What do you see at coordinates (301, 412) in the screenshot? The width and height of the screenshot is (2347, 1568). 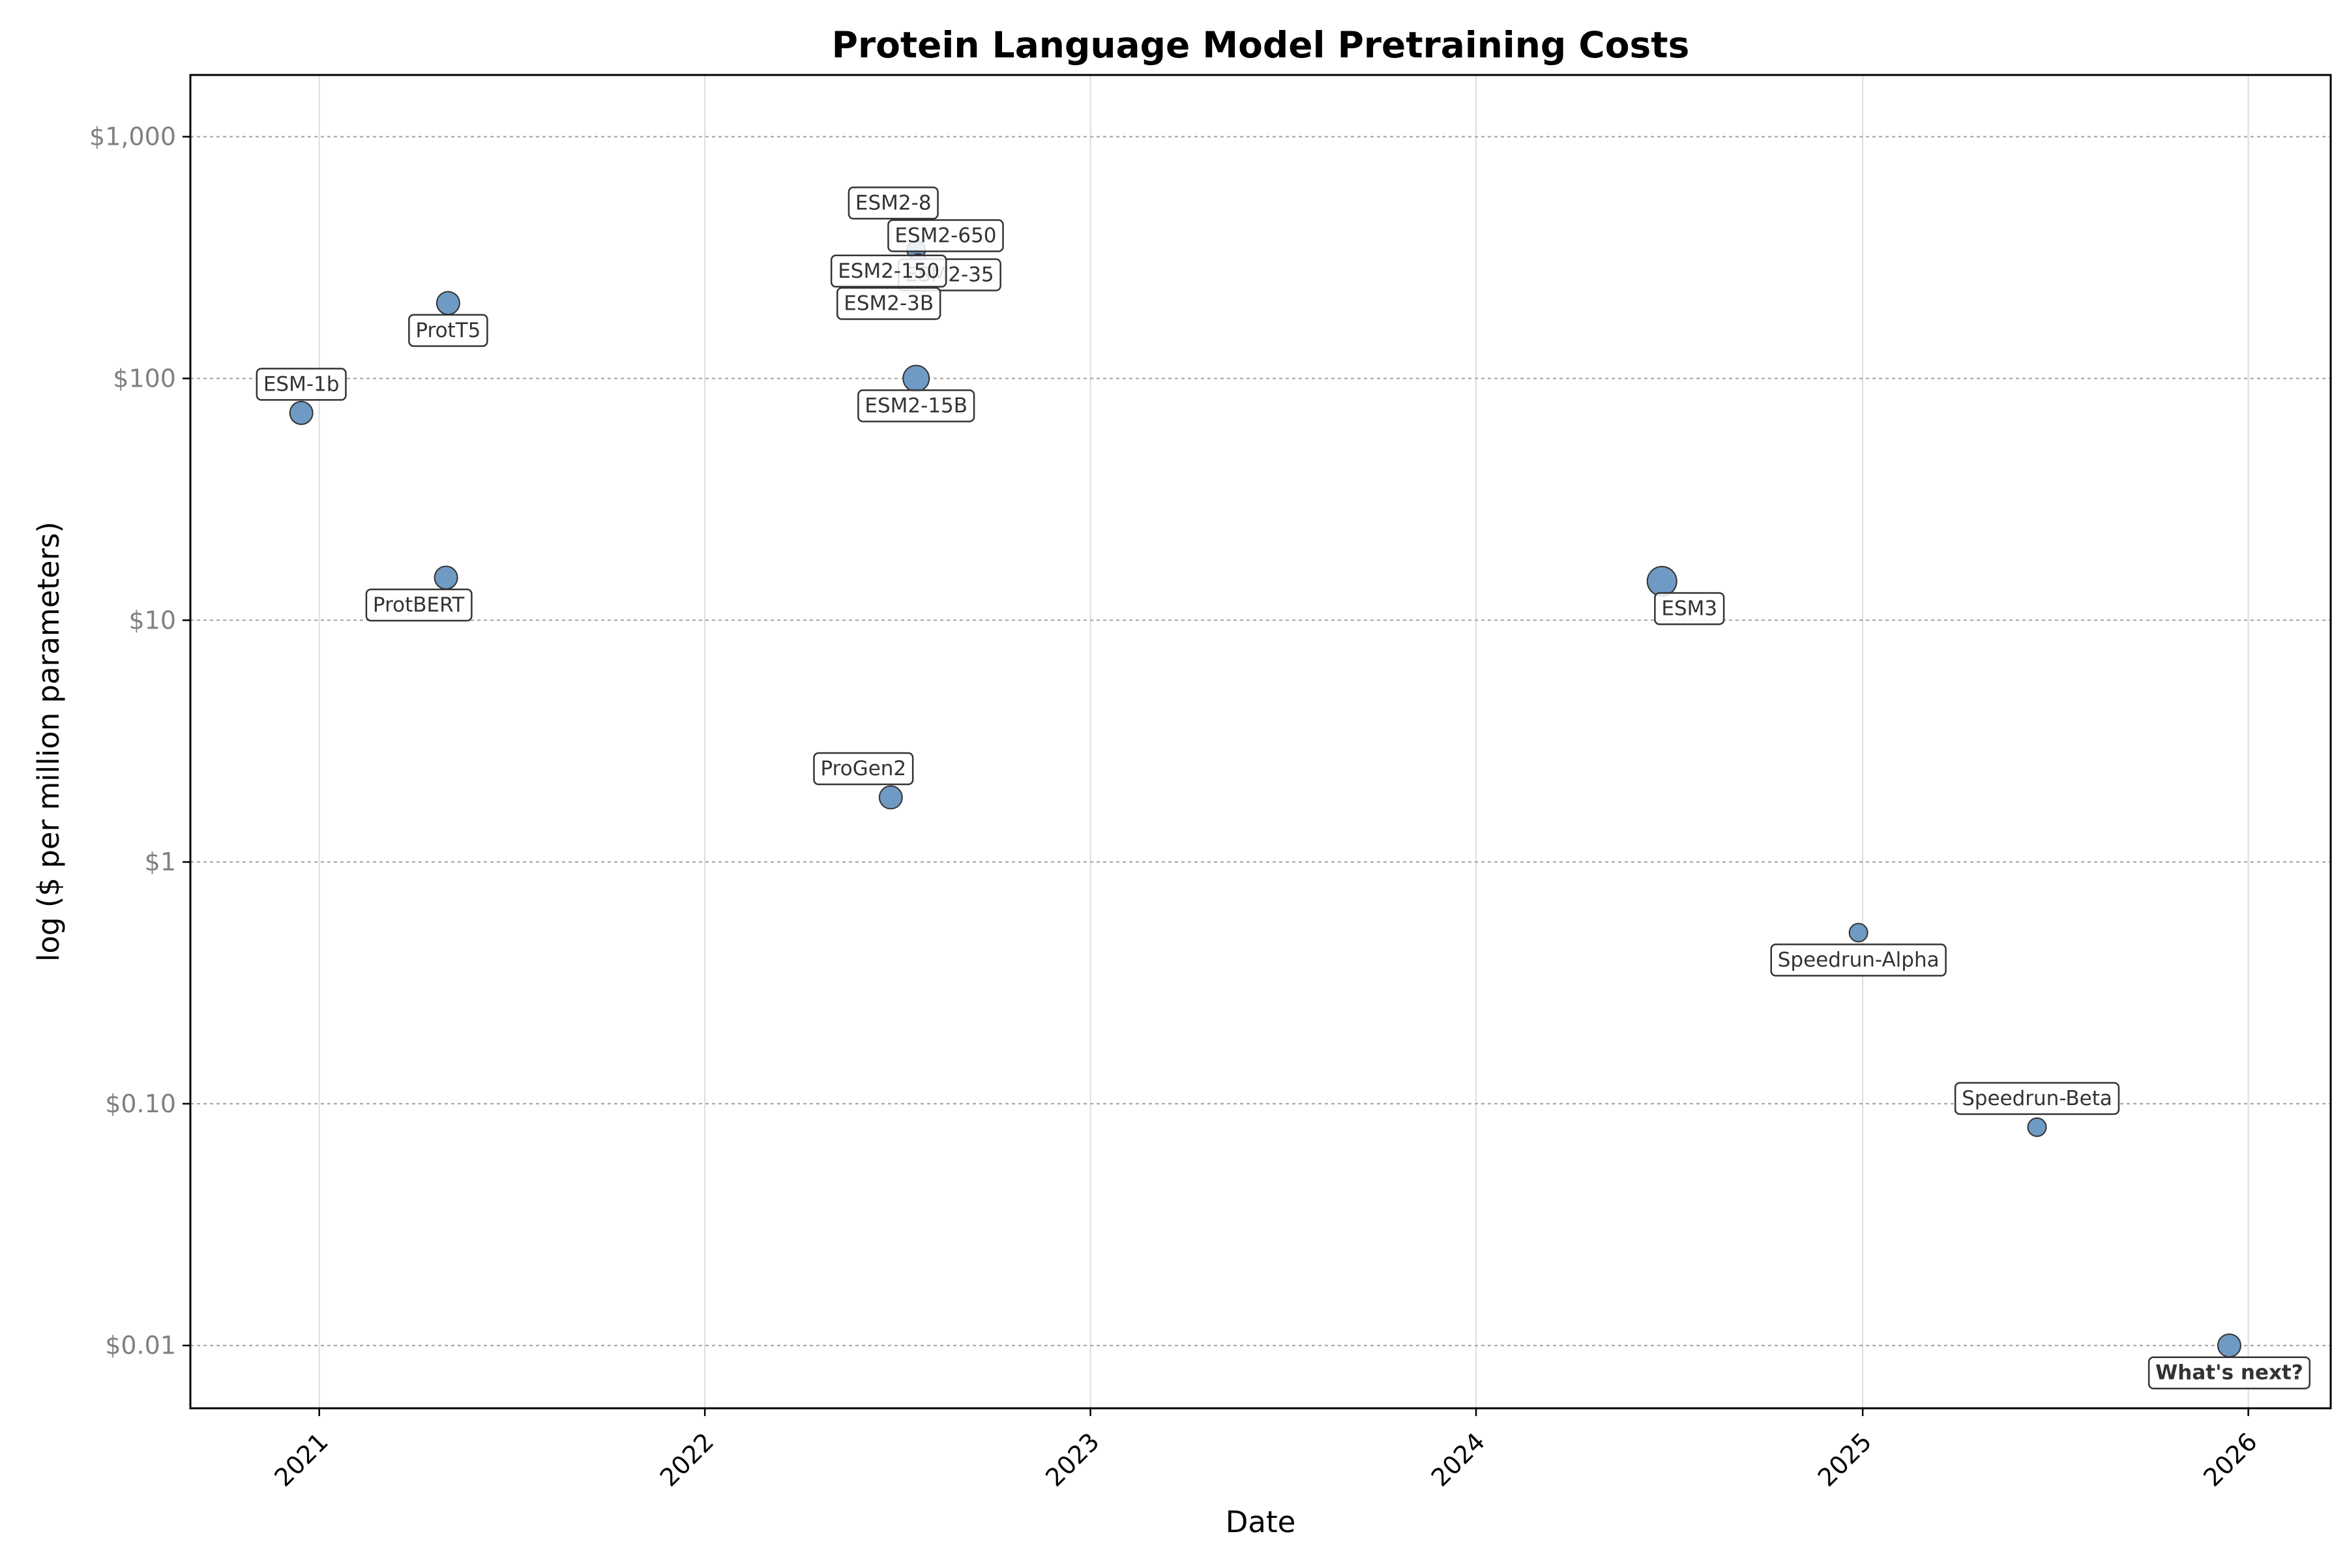 I see `data-point-esm-1b` at bounding box center [301, 412].